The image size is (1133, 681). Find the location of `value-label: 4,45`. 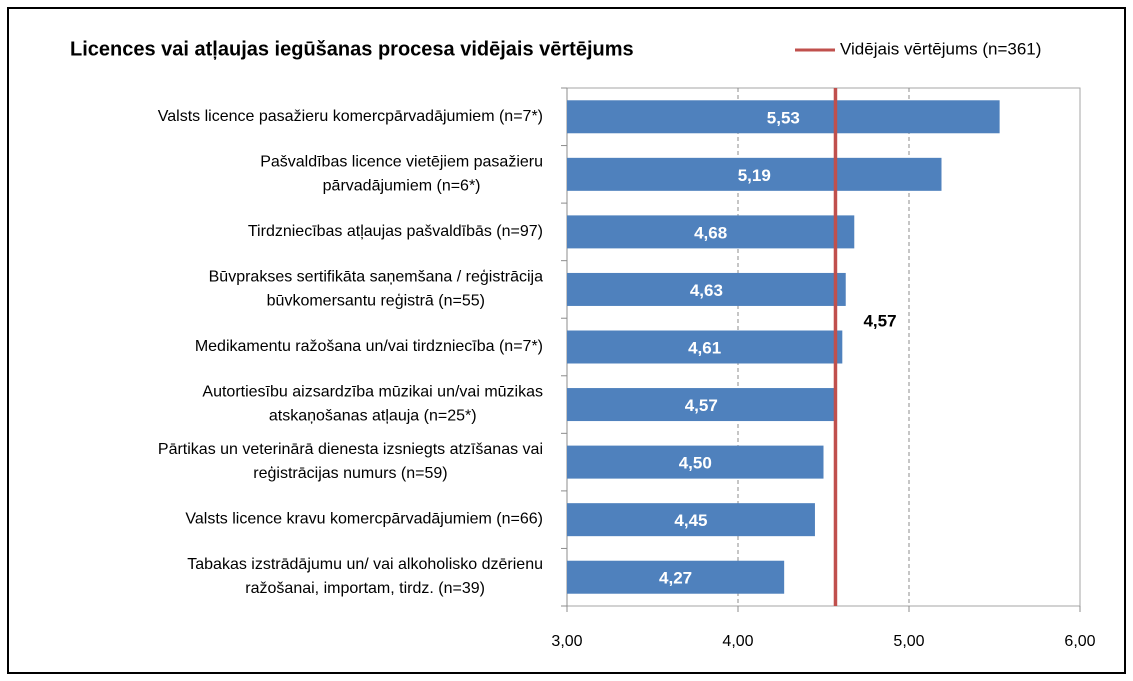

value-label: 4,45 is located at coordinates (690, 520).